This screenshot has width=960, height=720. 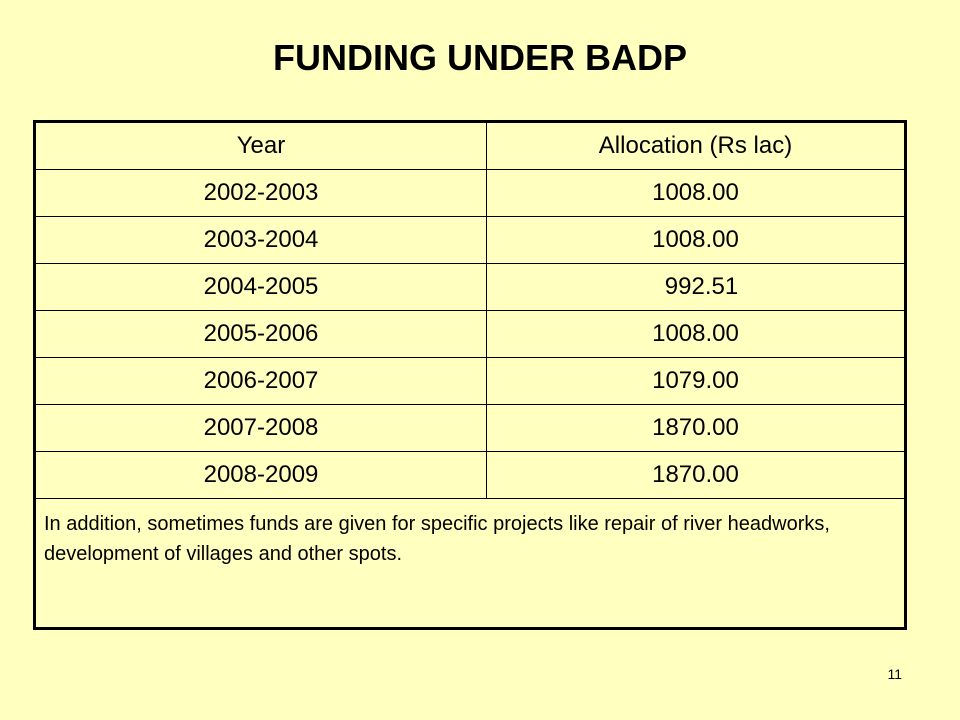 I want to click on year-cell: 2002-2003, so click(x=260, y=193).